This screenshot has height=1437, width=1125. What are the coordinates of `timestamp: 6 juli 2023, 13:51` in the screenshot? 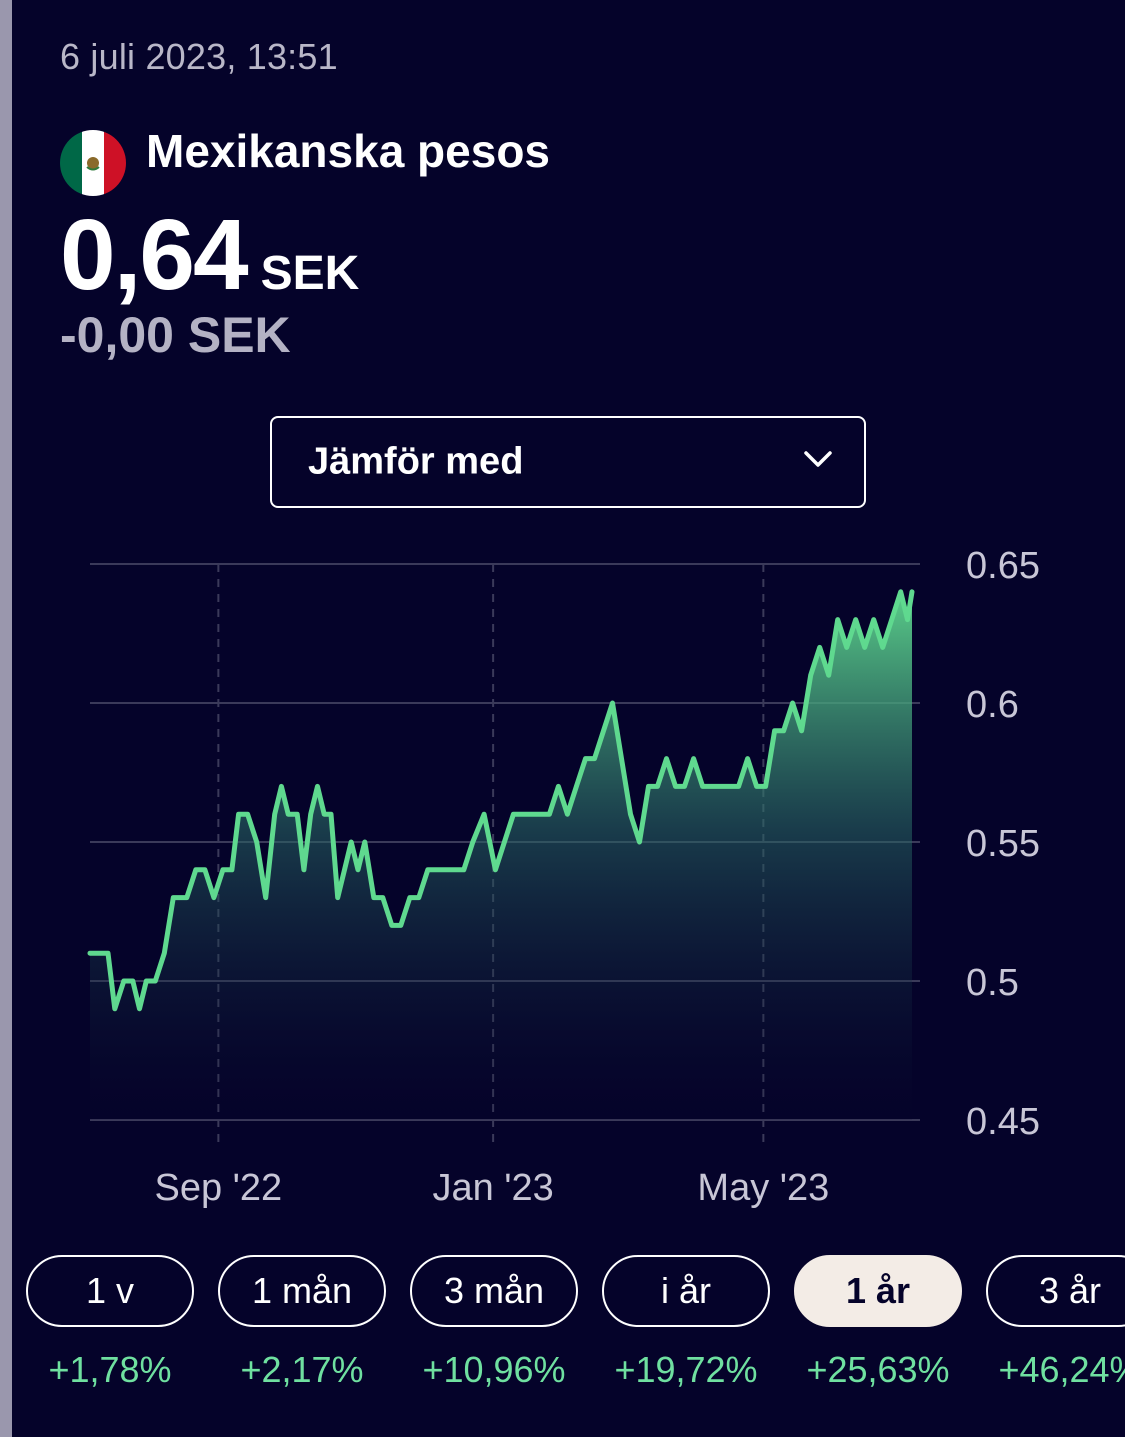 It's located at (199, 56).